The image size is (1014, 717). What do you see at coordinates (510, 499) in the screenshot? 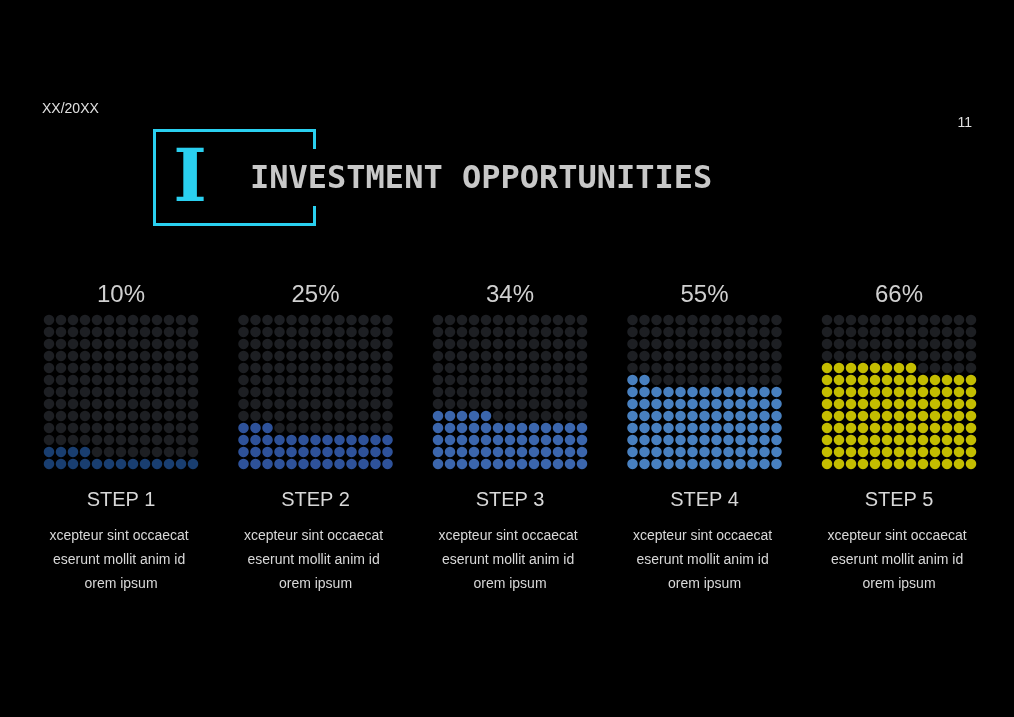
I see `category-label: STEP 3` at bounding box center [510, 499].